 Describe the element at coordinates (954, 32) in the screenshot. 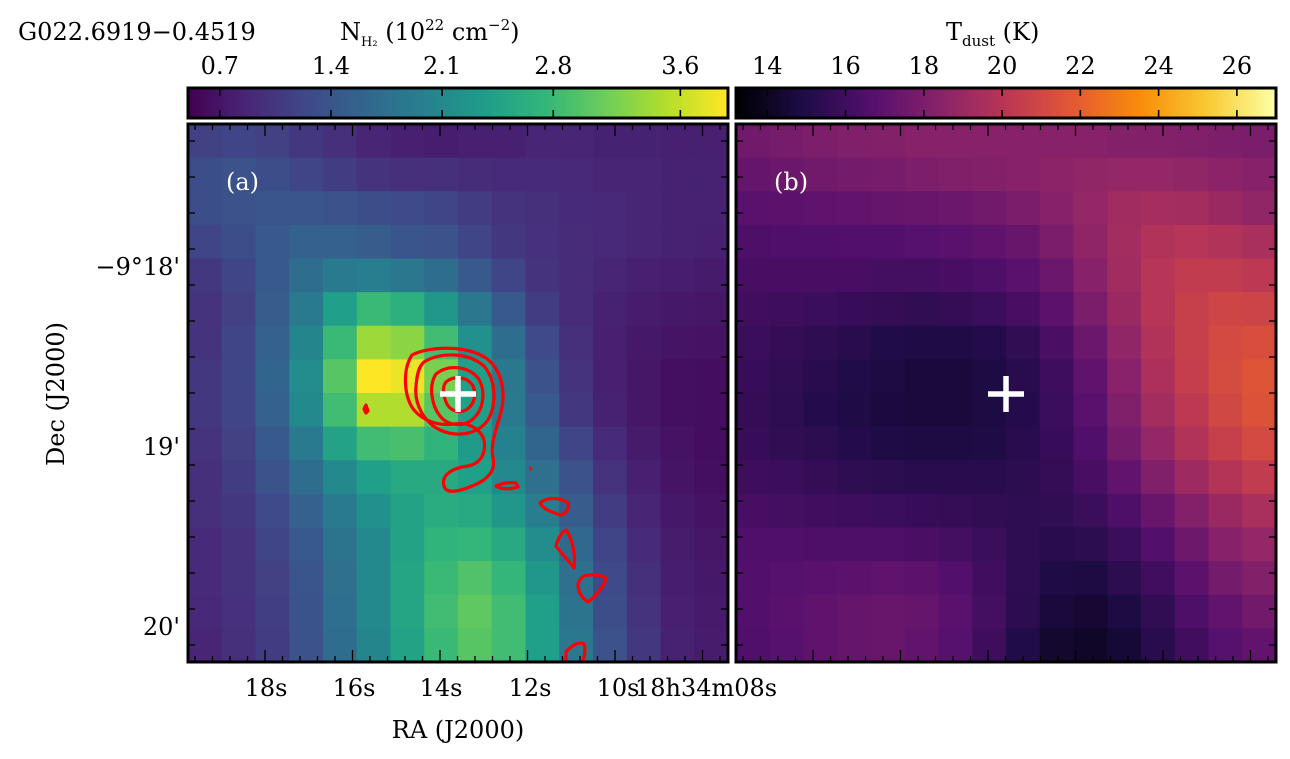

I see `colorbar-tdust-label-main: T` at that location.